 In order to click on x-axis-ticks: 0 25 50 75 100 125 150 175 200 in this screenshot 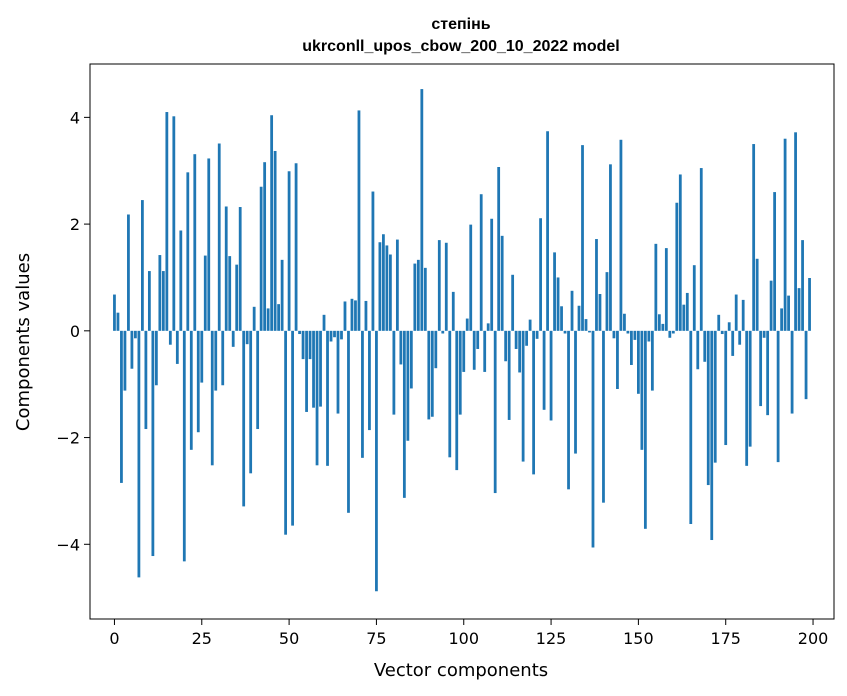, I will do `click(468, 633)`.